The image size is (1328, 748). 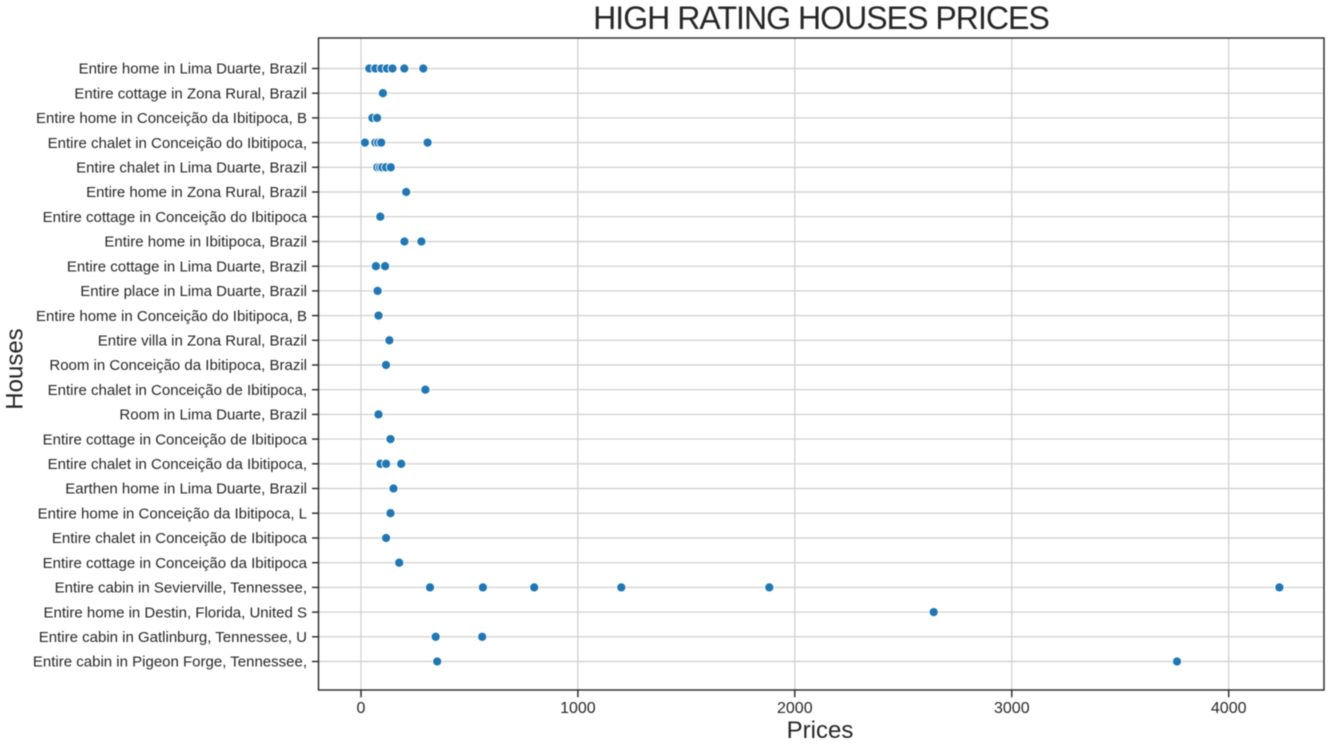 What do you see at coordinates (1012, 708) in the screenshot?
I see `svg-text: 3000` at bounding box center [1012, 708].